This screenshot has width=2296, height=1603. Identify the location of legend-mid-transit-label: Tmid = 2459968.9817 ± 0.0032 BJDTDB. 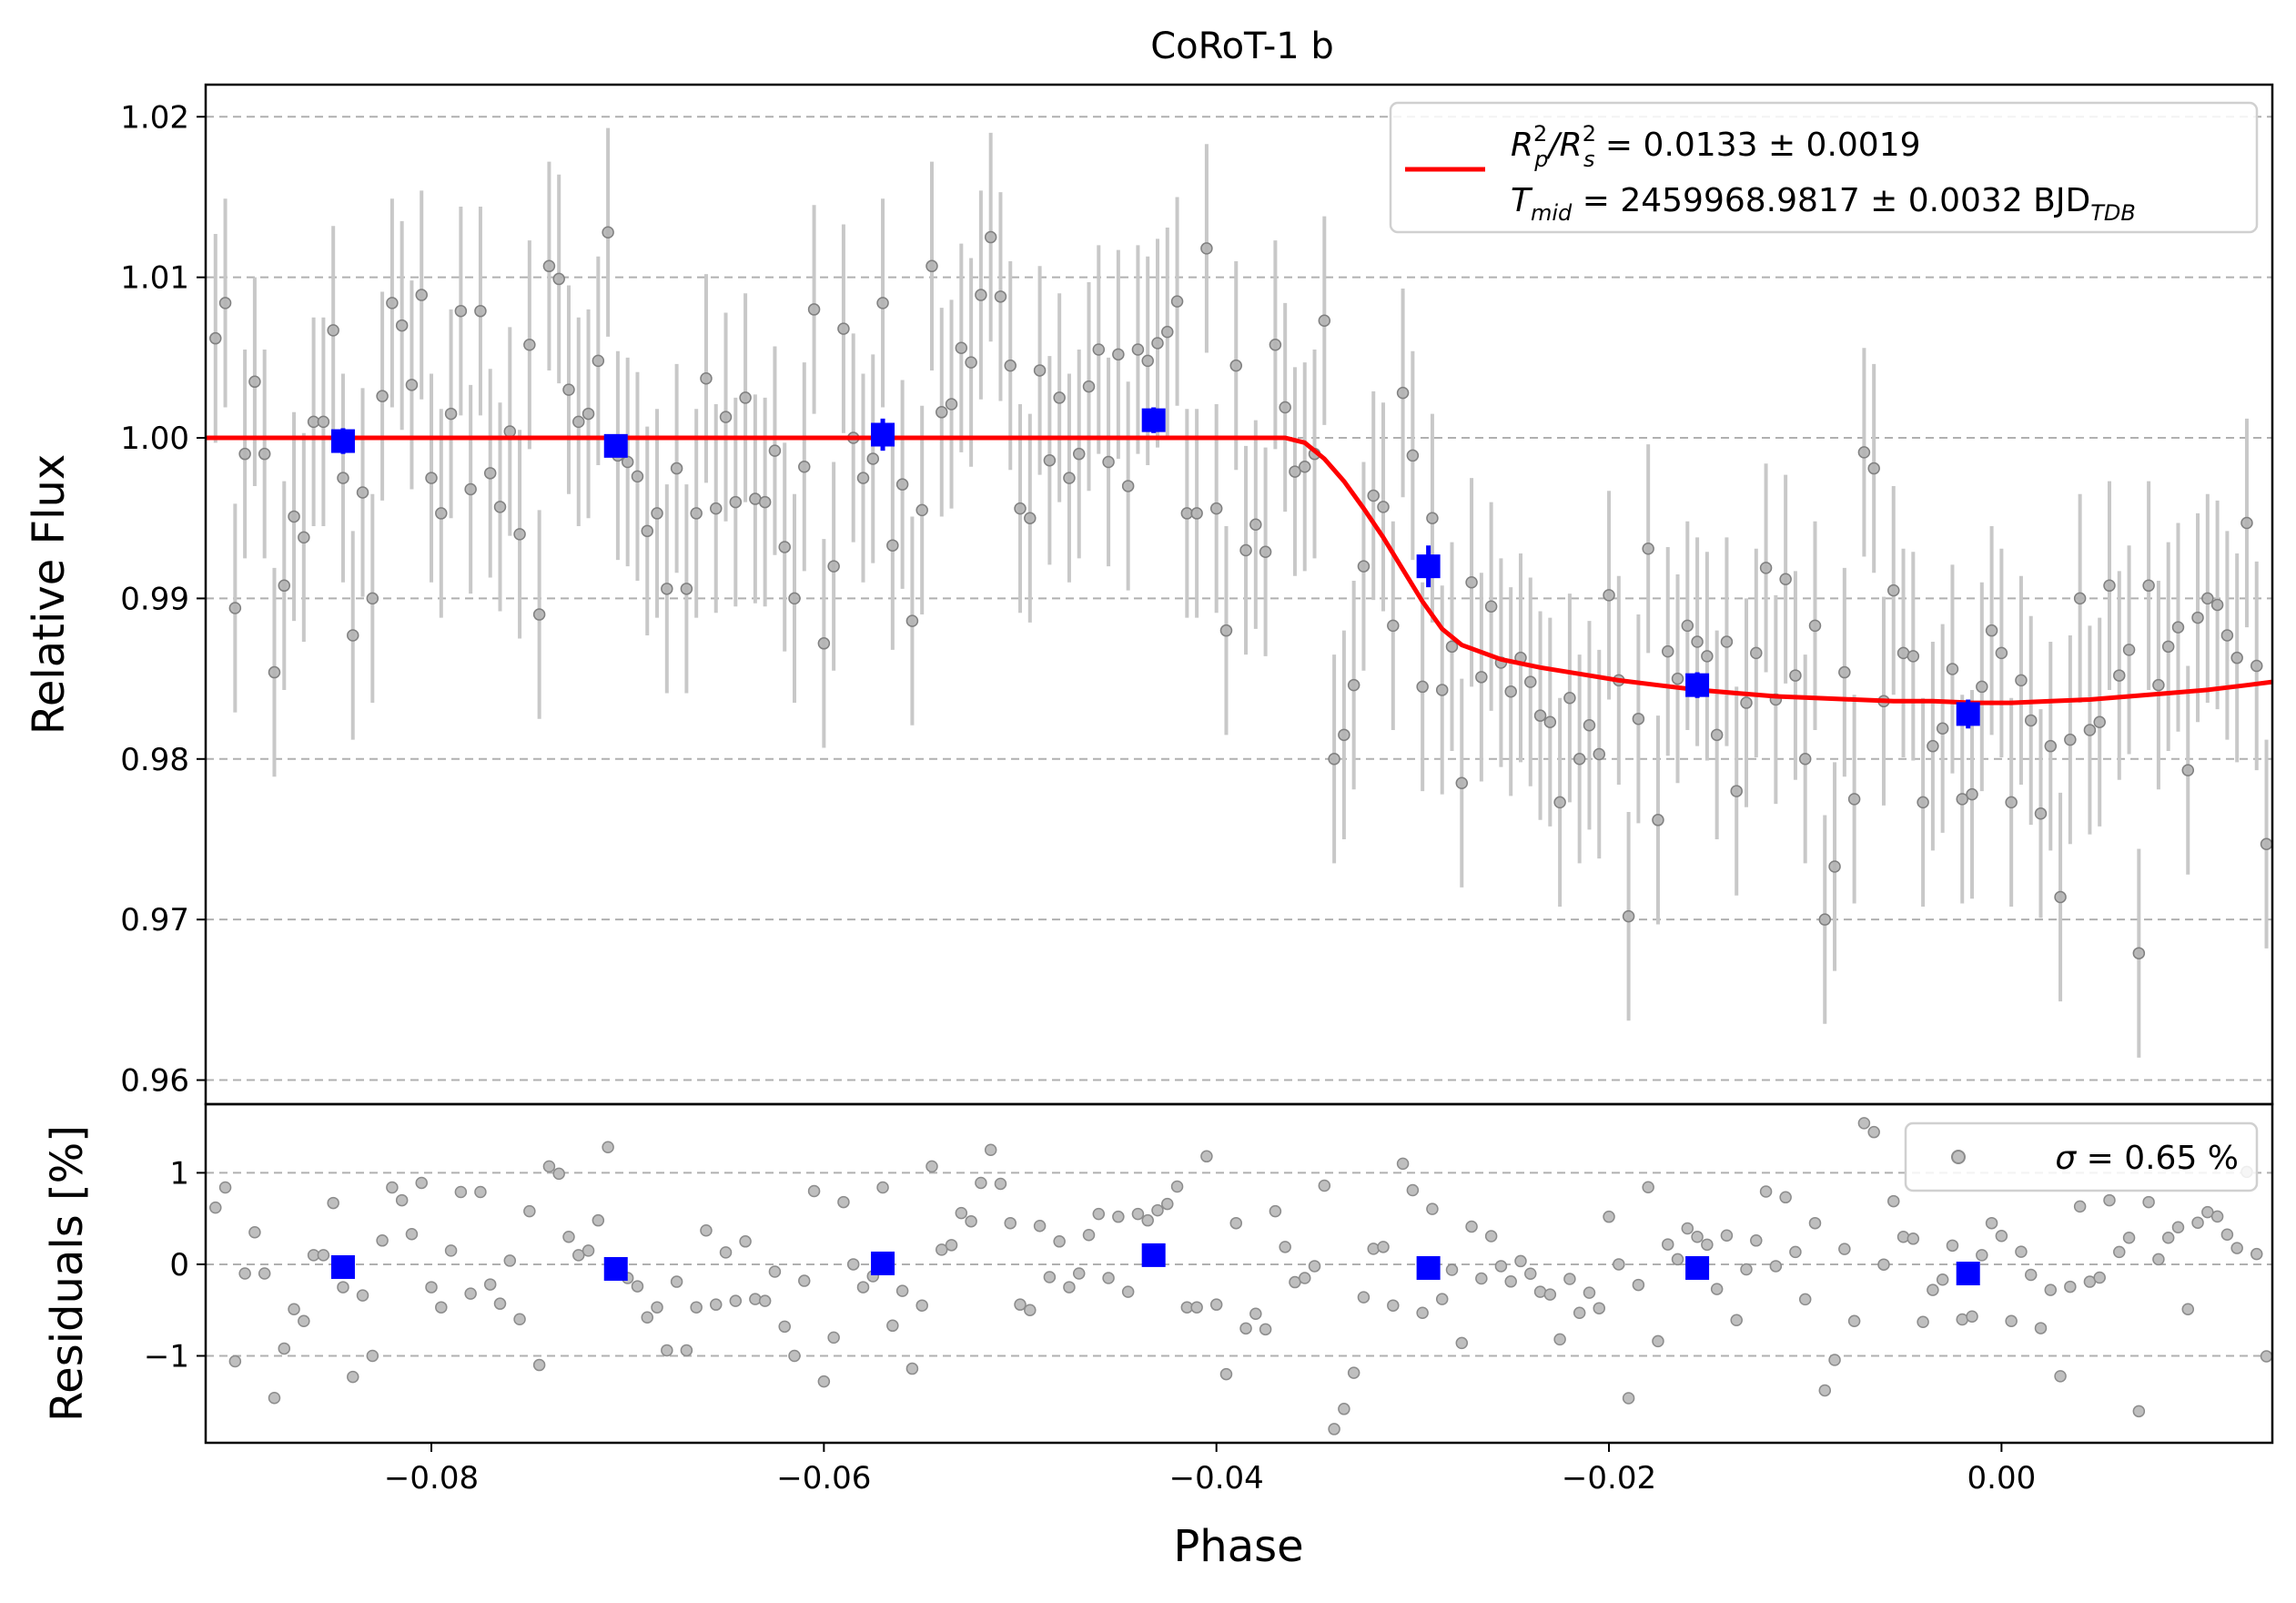
(1824, 204).